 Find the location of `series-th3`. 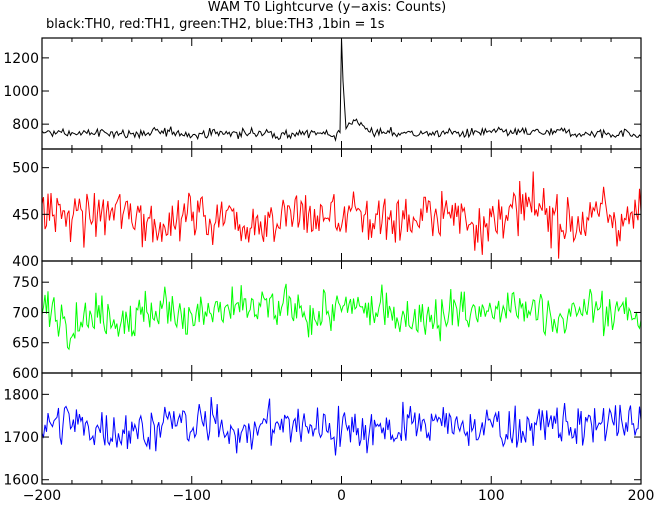

series-th3 is located at coordinates (341, 426).